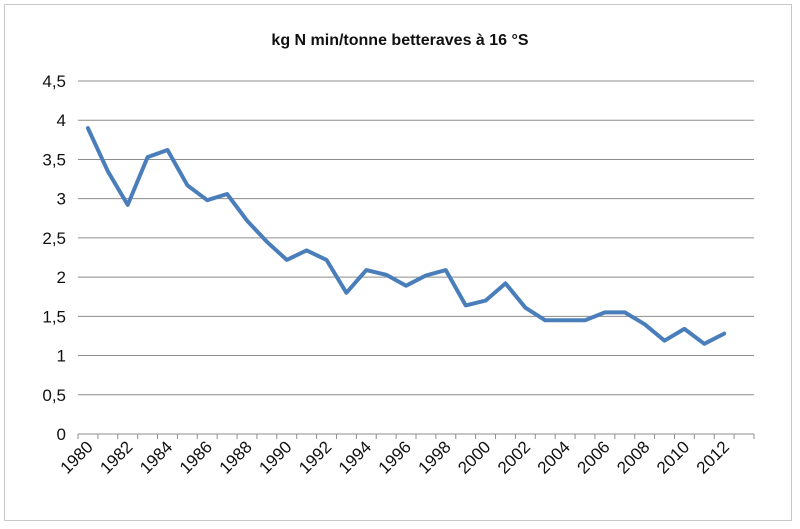 The height and width of the screenshot is (529, 800). Describe the element at coordinates (434, 457) in the screenshot. I see `x-tick-label: 1998` at that location.